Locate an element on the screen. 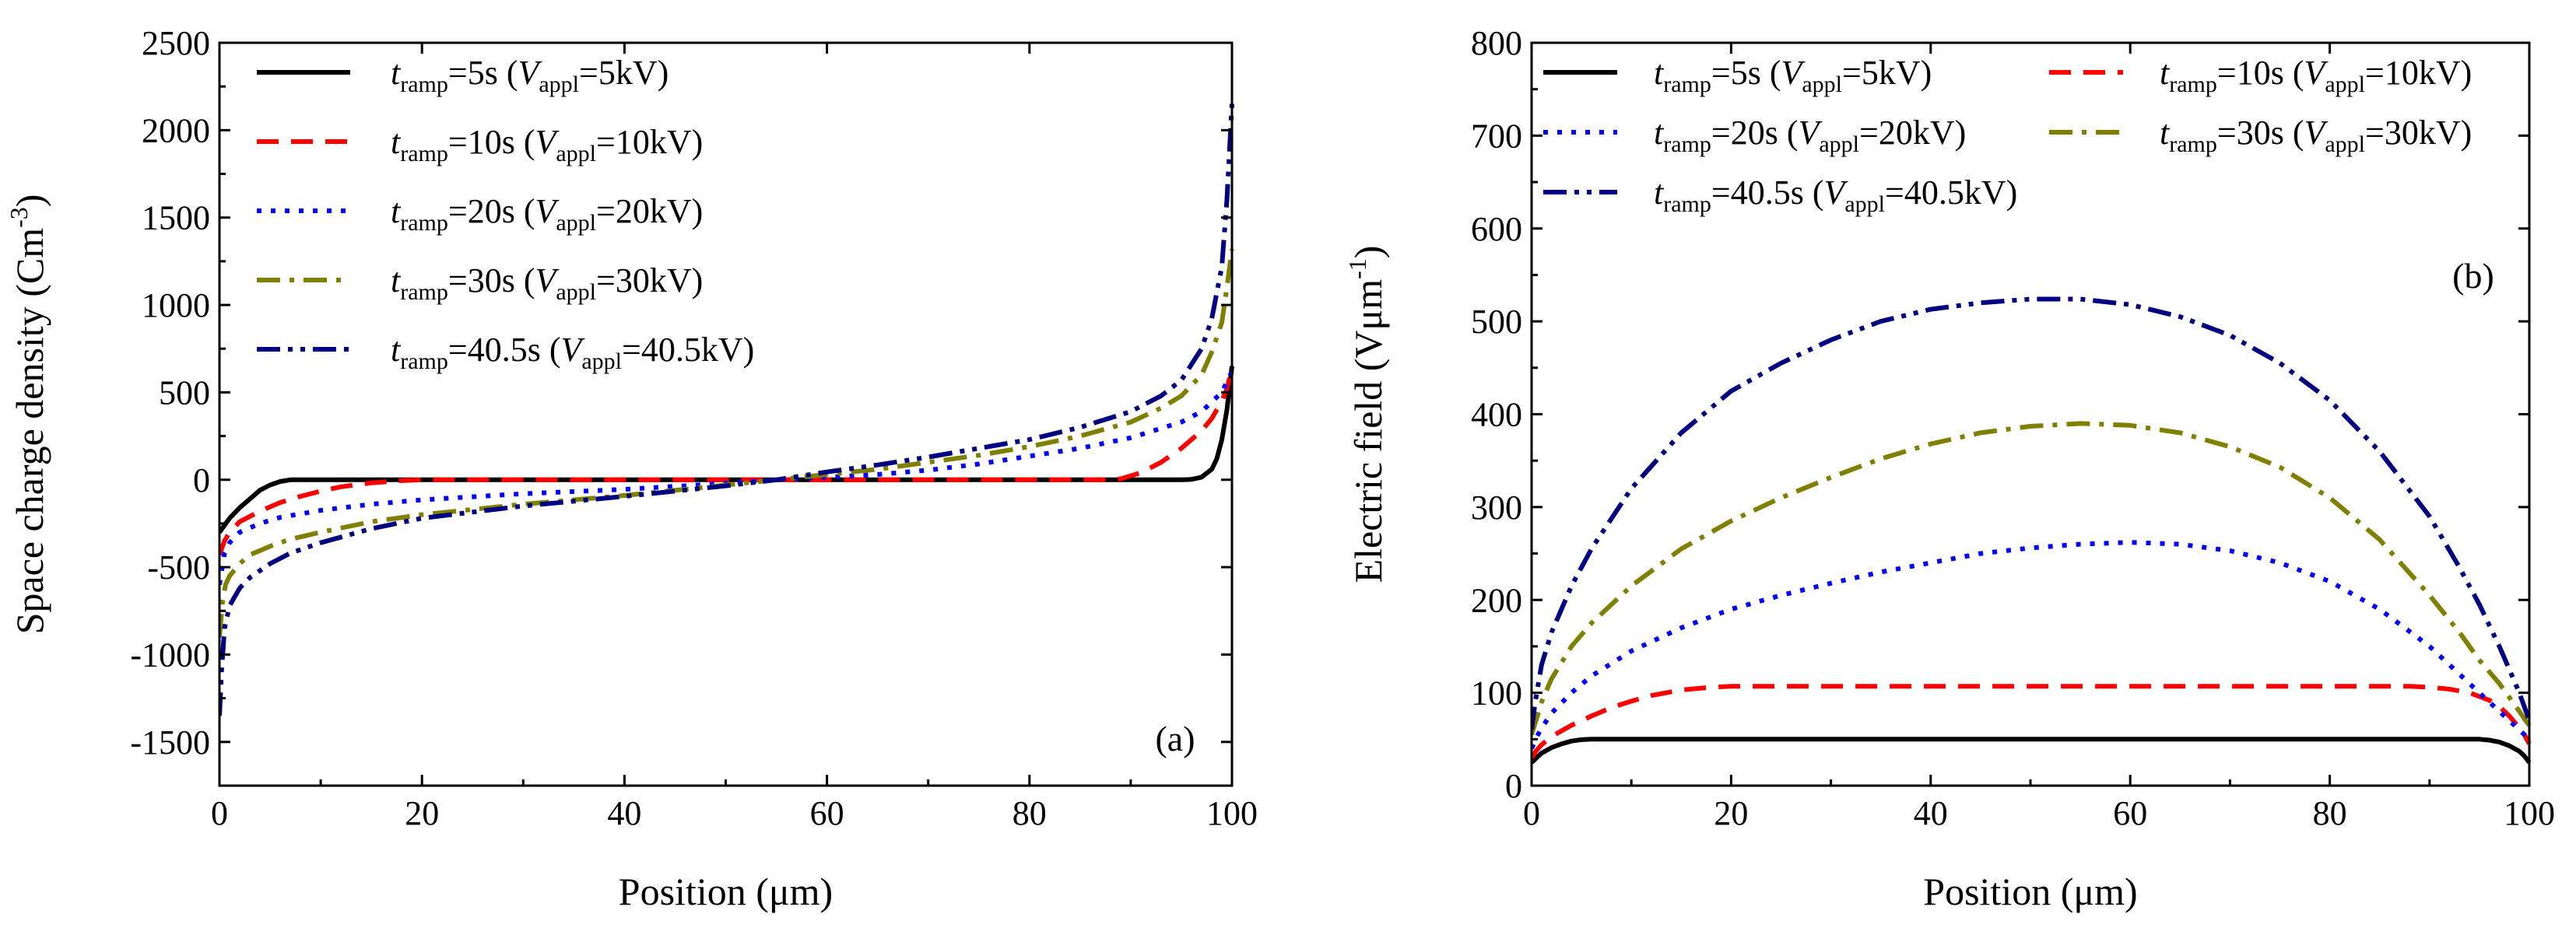 This screenshot has height=928, width=2576. x-tick-label: 20 is located at coordinates (1731, 813).